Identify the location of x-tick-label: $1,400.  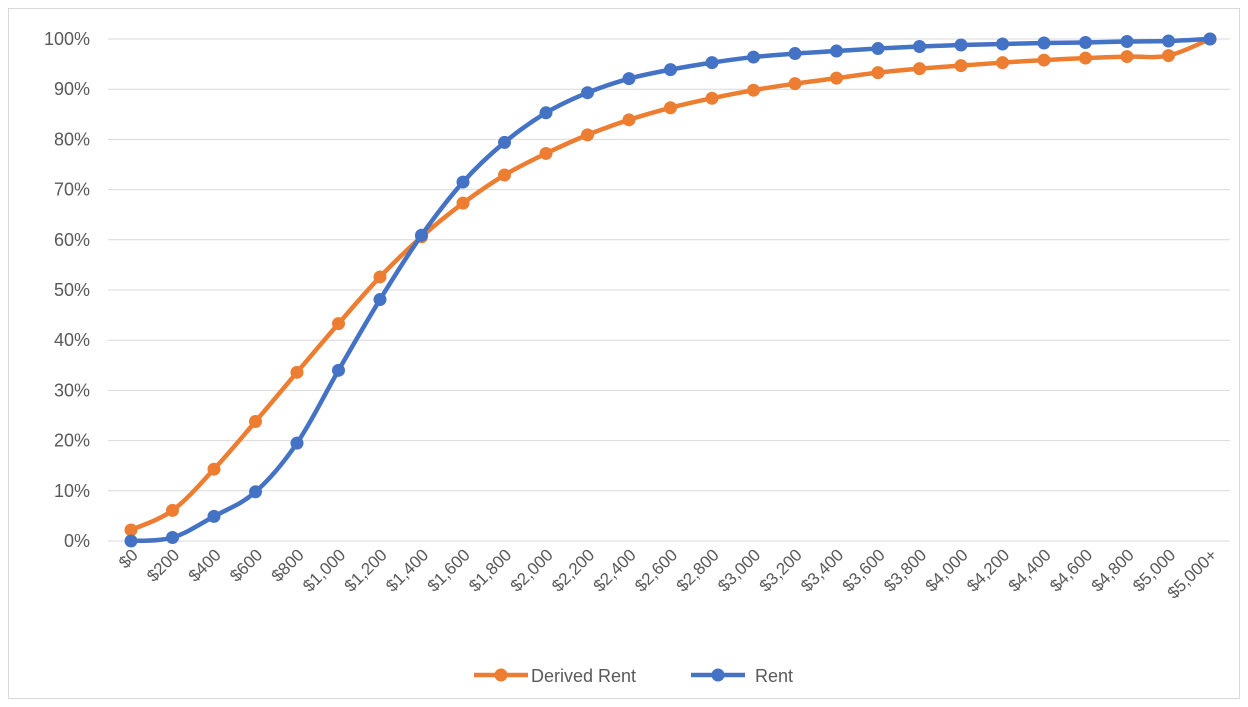
(407, 570).